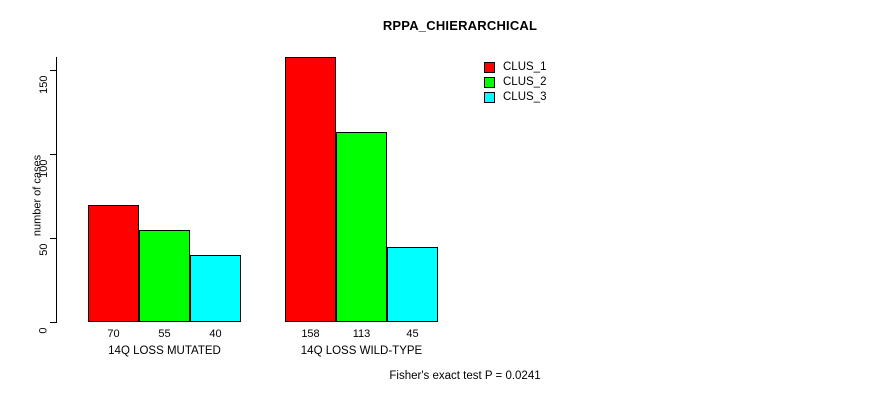  Describe the element at coordinates (310, 334) in the screenshot. I see `bar-value-label: 158` at that location.